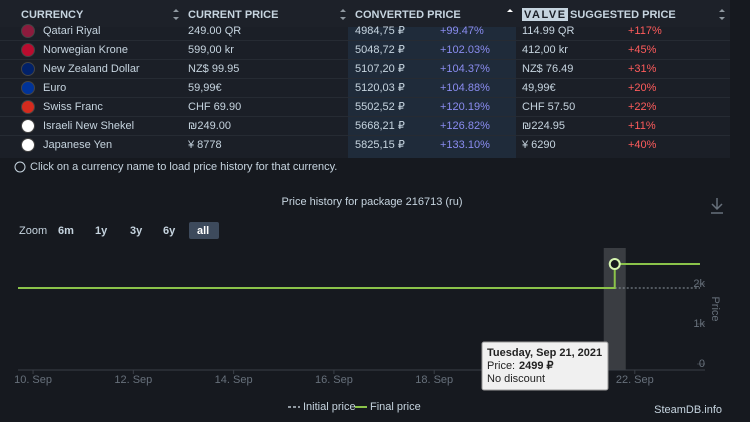  Describe the element at coordinates (54, 88) in the screenshot. I see `currency-name: Euro` at that location.